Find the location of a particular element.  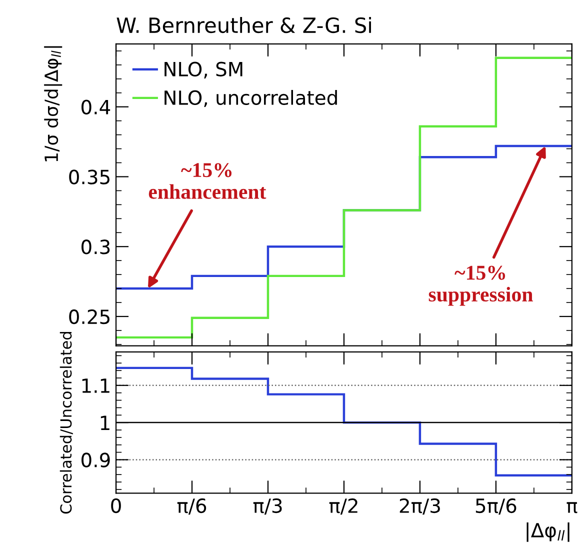

chart-title: W. Bernreuther & Z-G. Si is located at coordinates (243, 25).